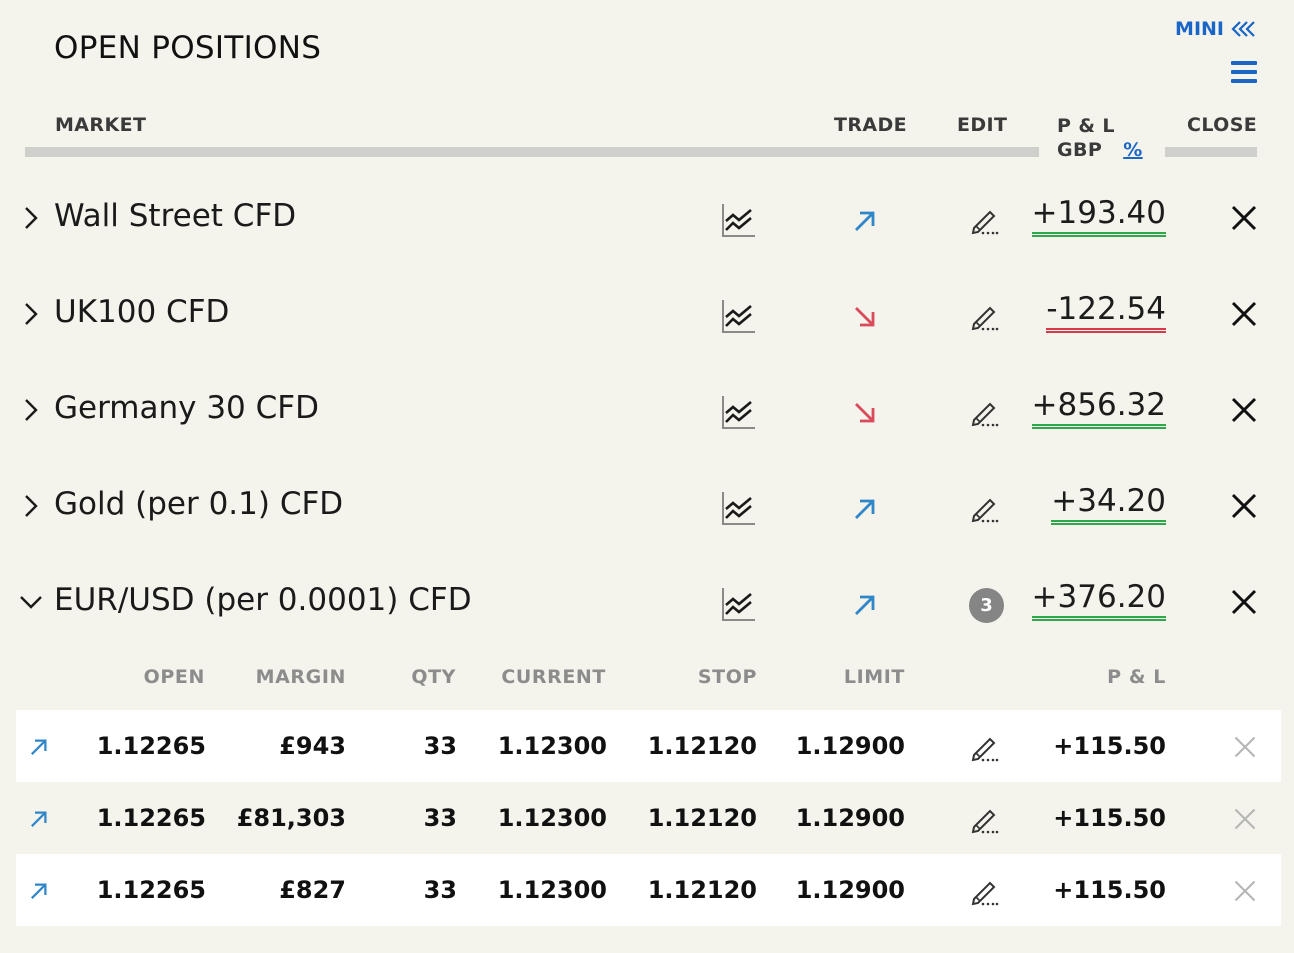  I want to click on sub-header-limit: LIMIT, so click(874, 677).